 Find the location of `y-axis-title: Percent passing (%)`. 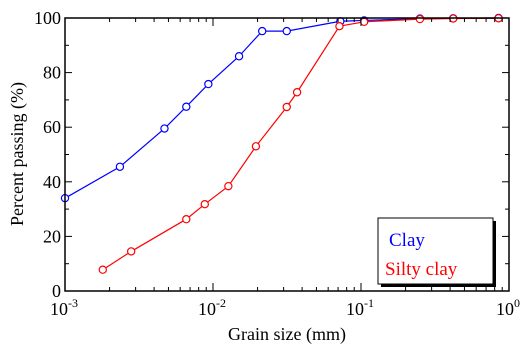

y-axis-title: Percent passing (%) is located at coordinates (17, 154).